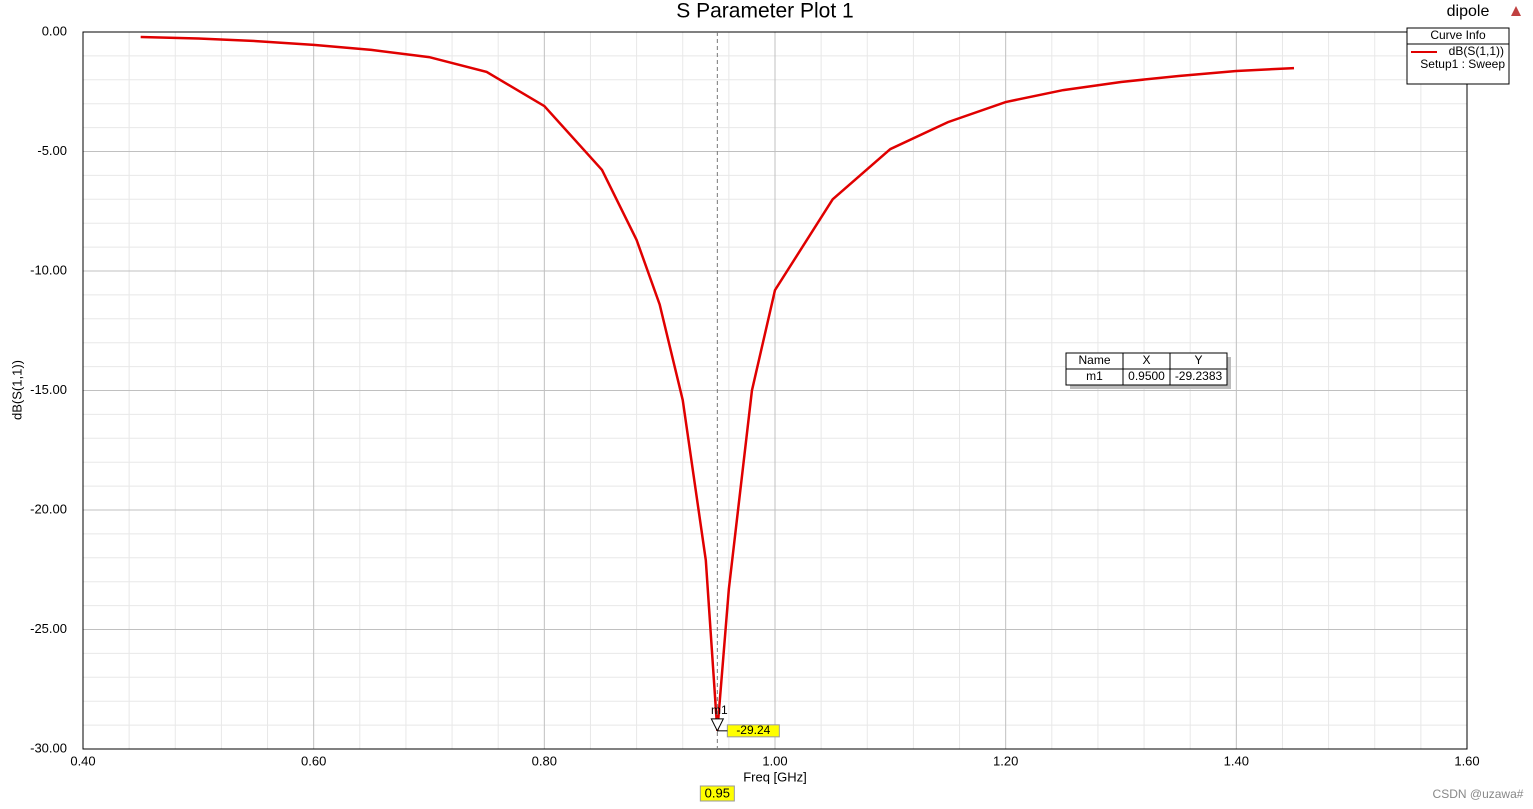 This screenshot has width=1533, height=809. What do you see at coordinates (1468, 11) in the screenshot?
I see `project-name: dipole` at bounding box center [1468, 11].